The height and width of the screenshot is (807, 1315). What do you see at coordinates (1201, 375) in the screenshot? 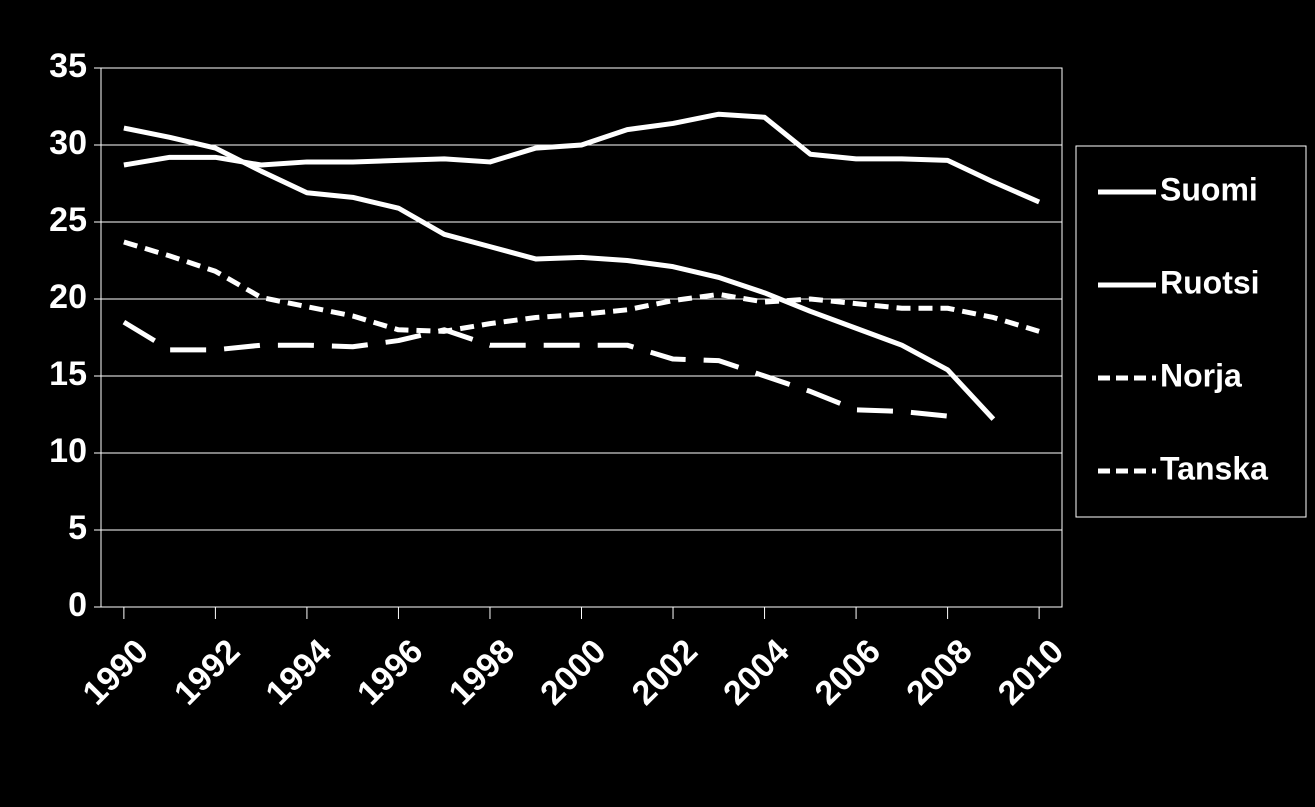
I see `legend-label: Norja` at bounding box center [1201, 375].